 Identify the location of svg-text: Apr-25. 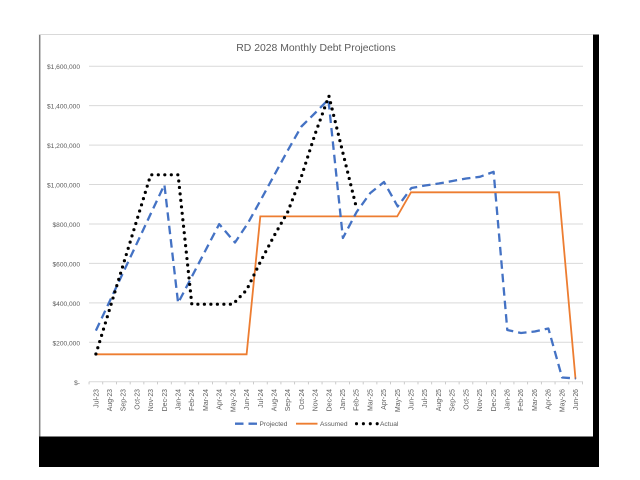
(384, 399).